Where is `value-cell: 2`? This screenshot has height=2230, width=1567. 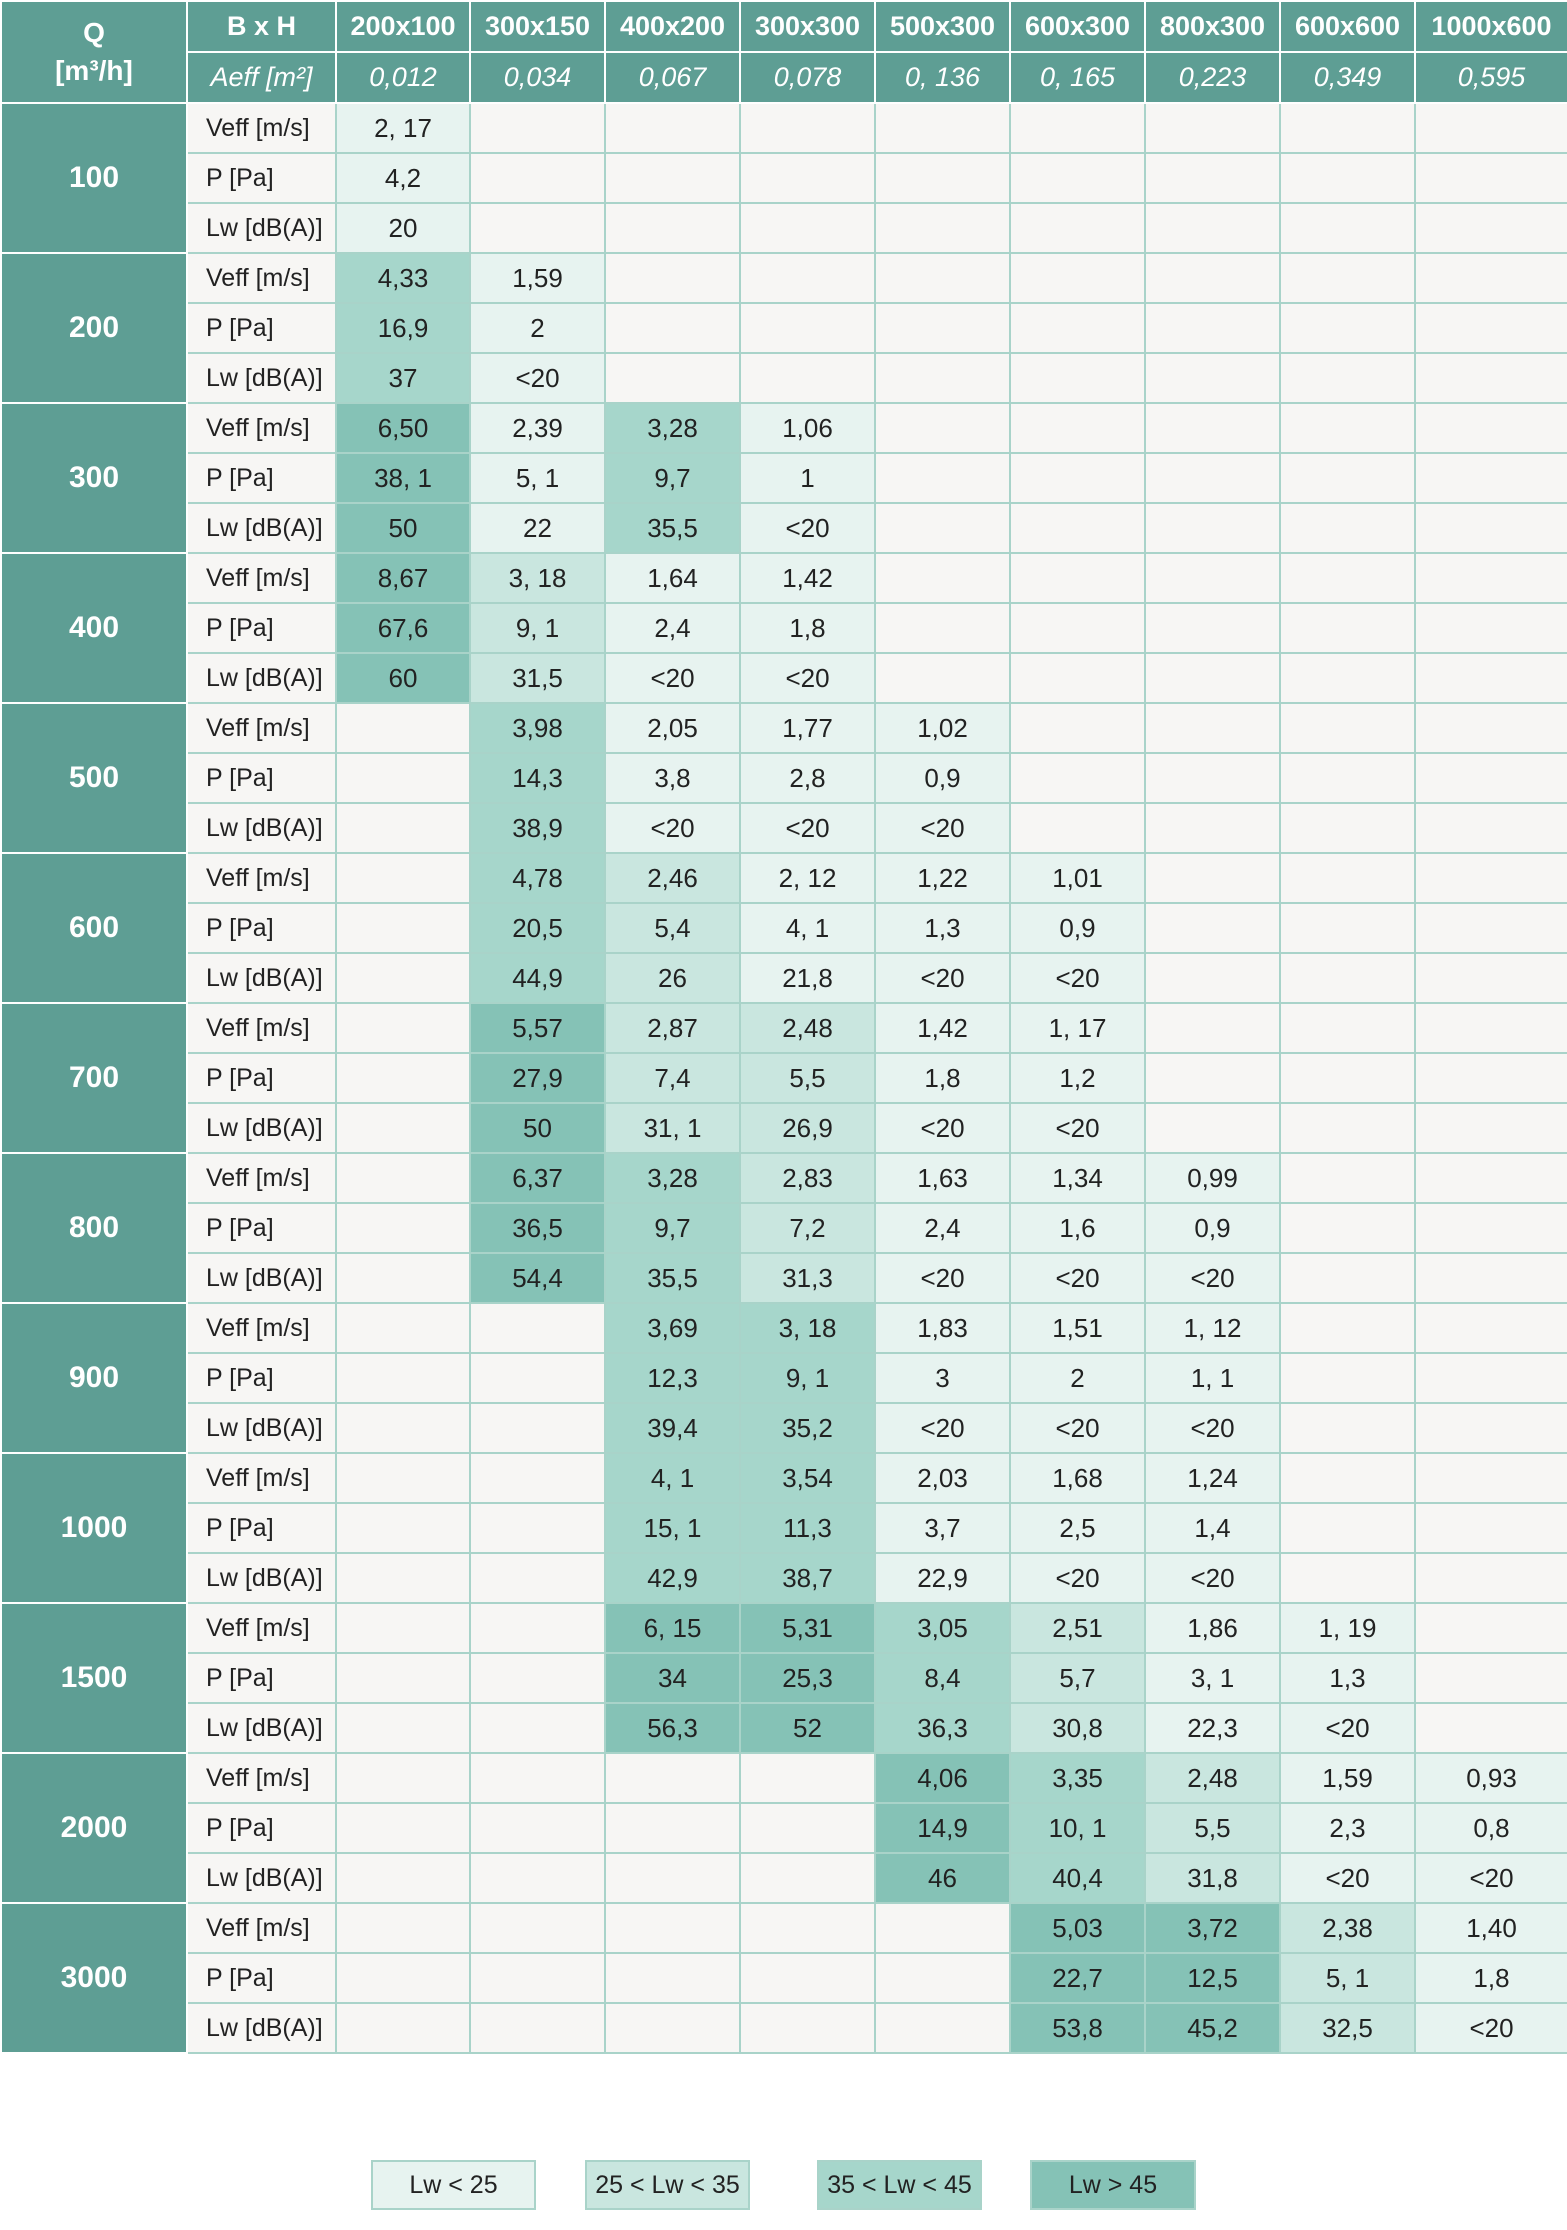
value-cell: 2 is located at coordinates (1077, 1378).